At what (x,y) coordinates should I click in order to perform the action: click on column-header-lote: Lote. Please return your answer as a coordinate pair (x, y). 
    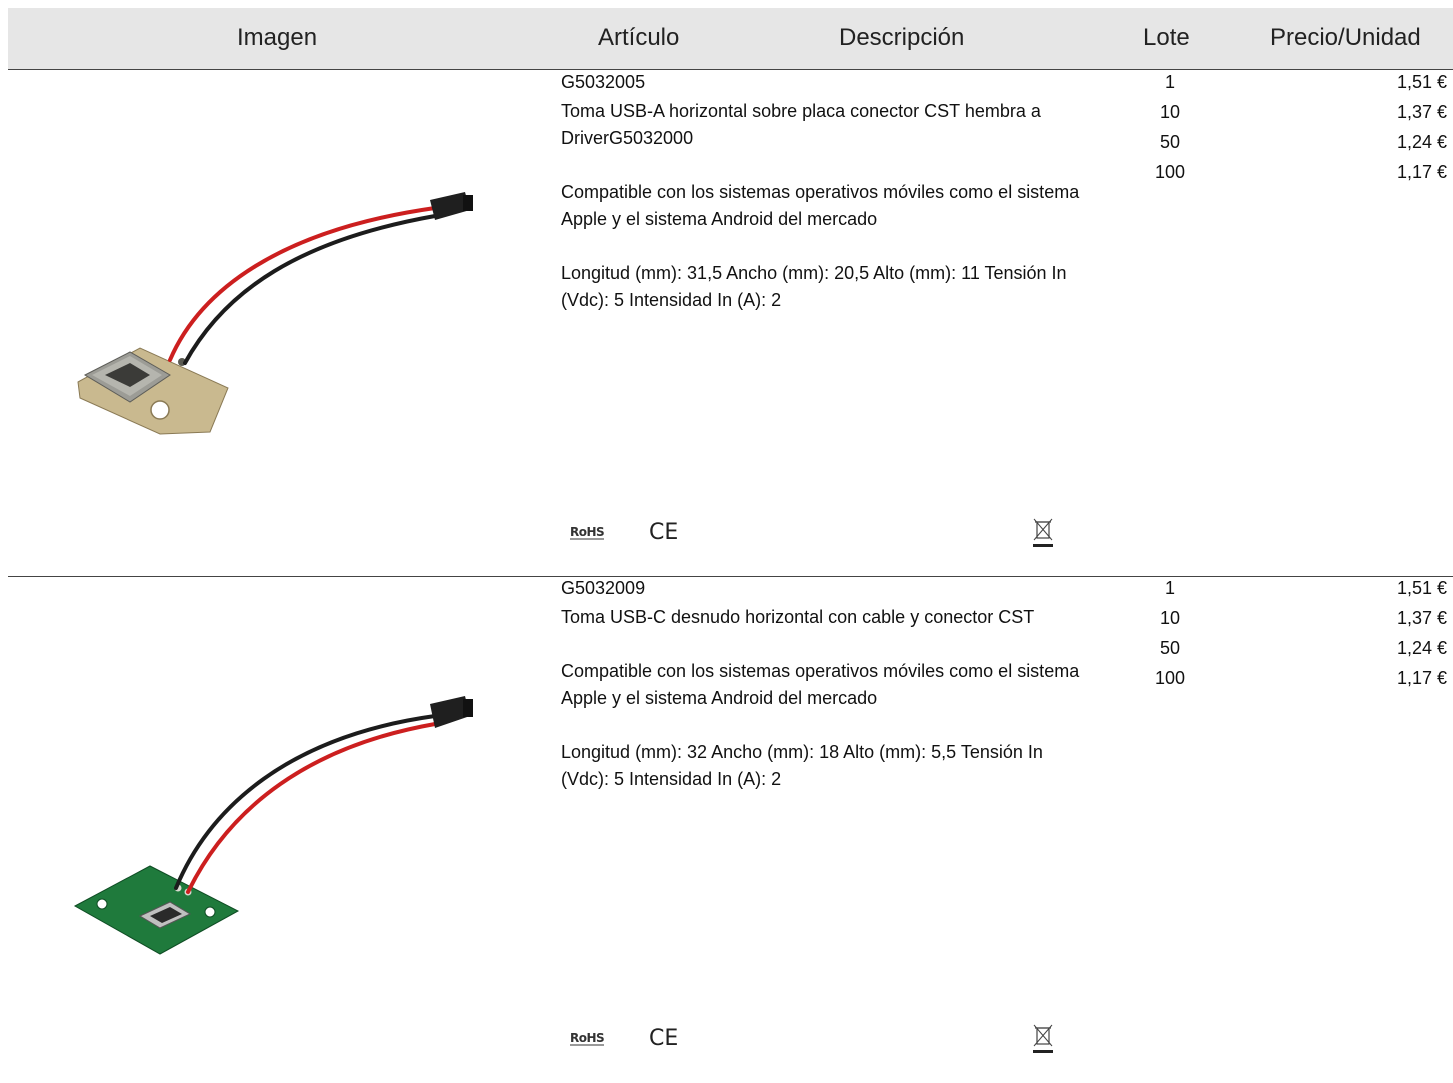
    Looking at the image, I should click on (1166, 37).